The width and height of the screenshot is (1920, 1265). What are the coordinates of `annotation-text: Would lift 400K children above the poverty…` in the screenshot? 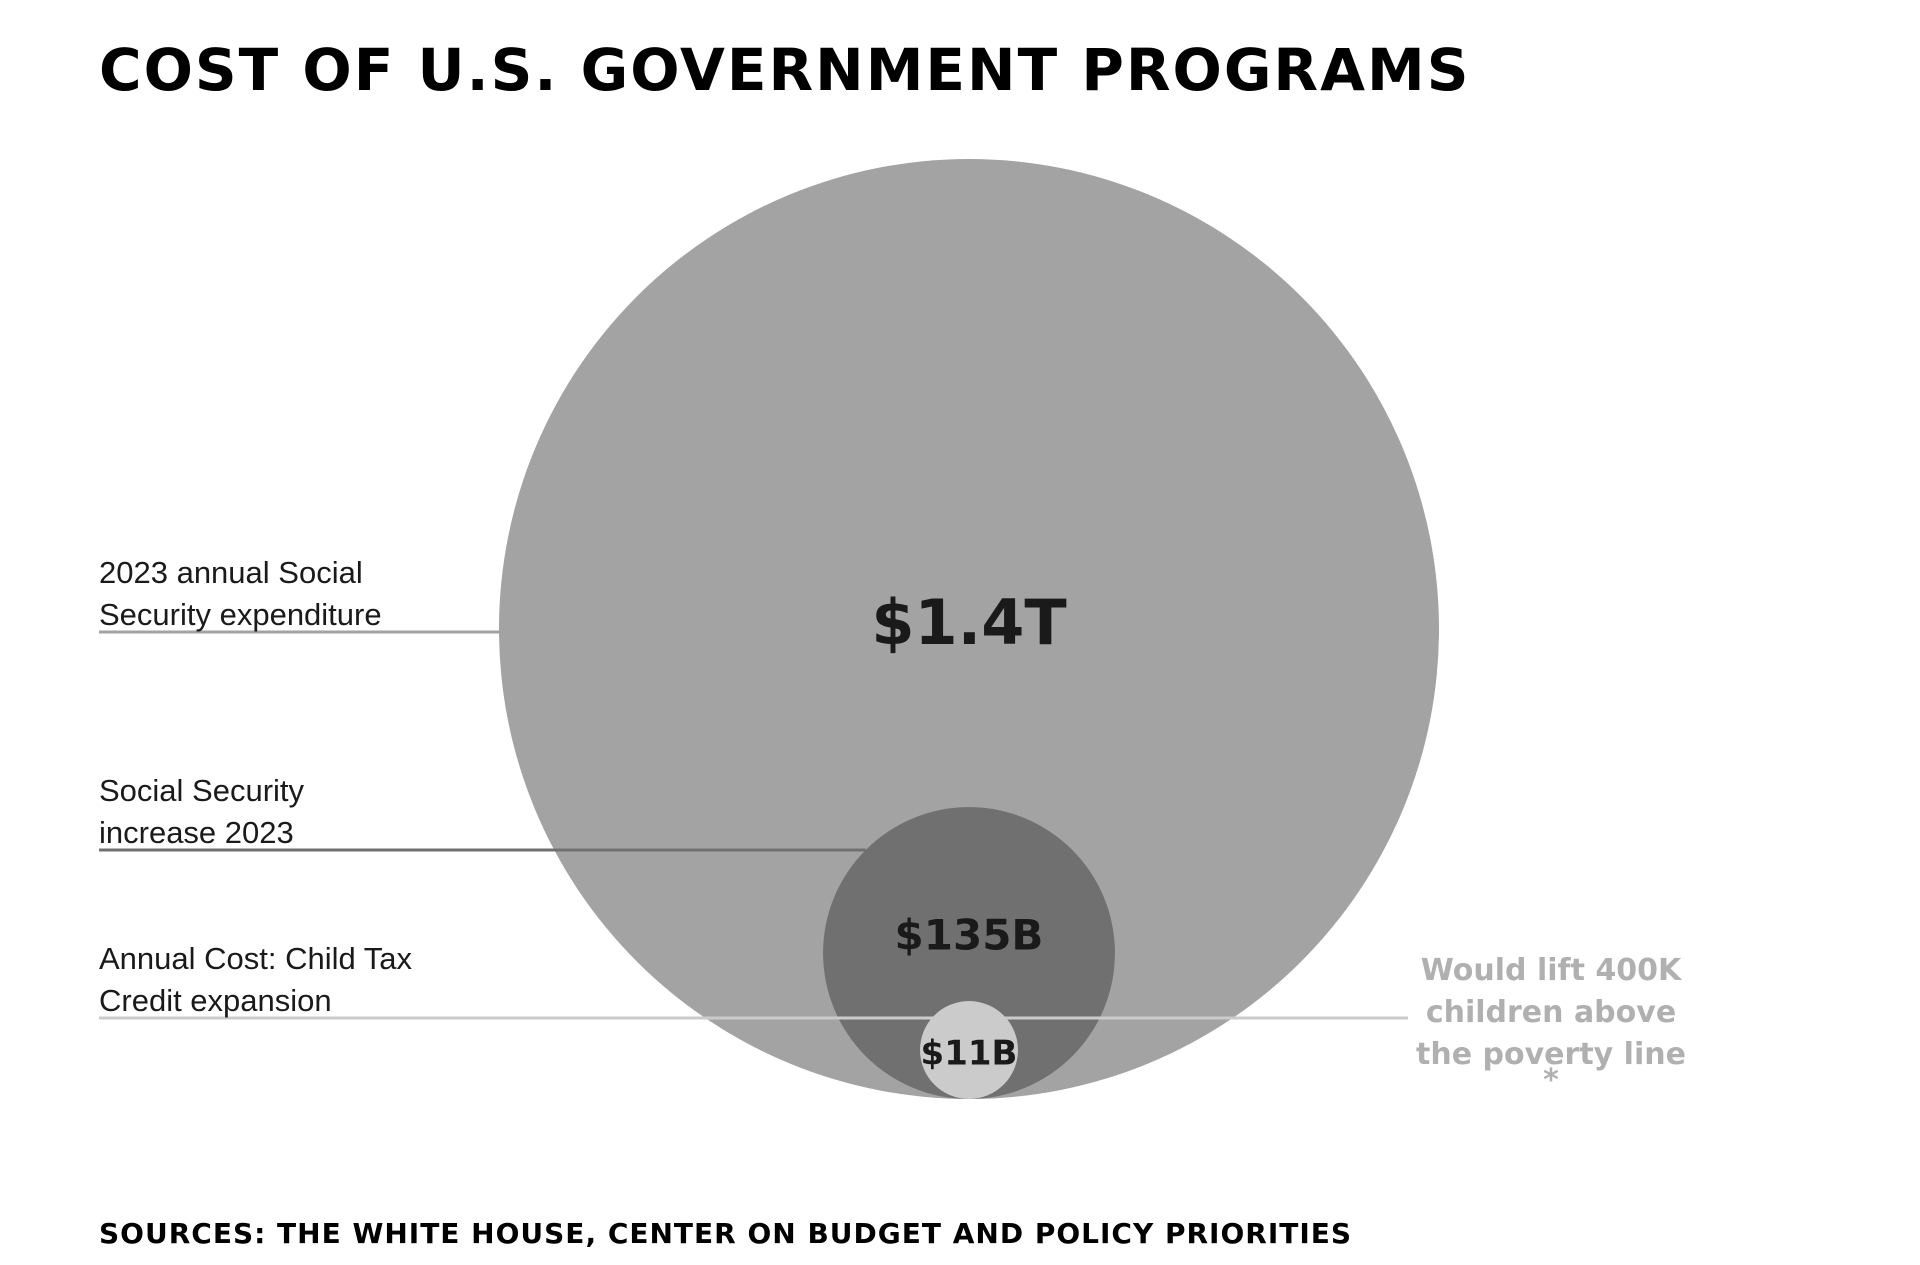 It's located at (1551, 1012).